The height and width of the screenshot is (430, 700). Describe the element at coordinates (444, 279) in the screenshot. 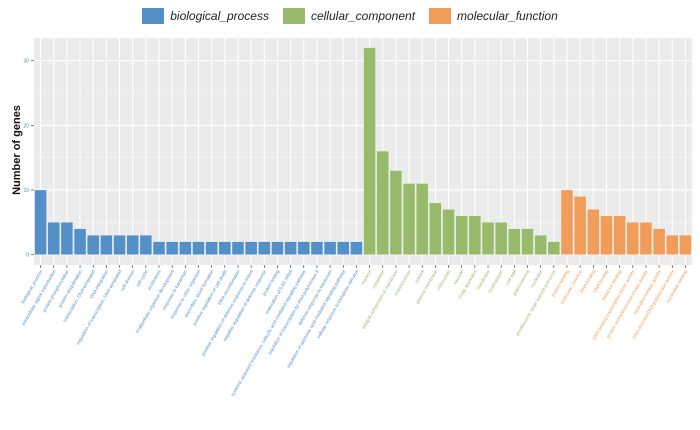

I see `x-tick-label: chloroplast` at that location.